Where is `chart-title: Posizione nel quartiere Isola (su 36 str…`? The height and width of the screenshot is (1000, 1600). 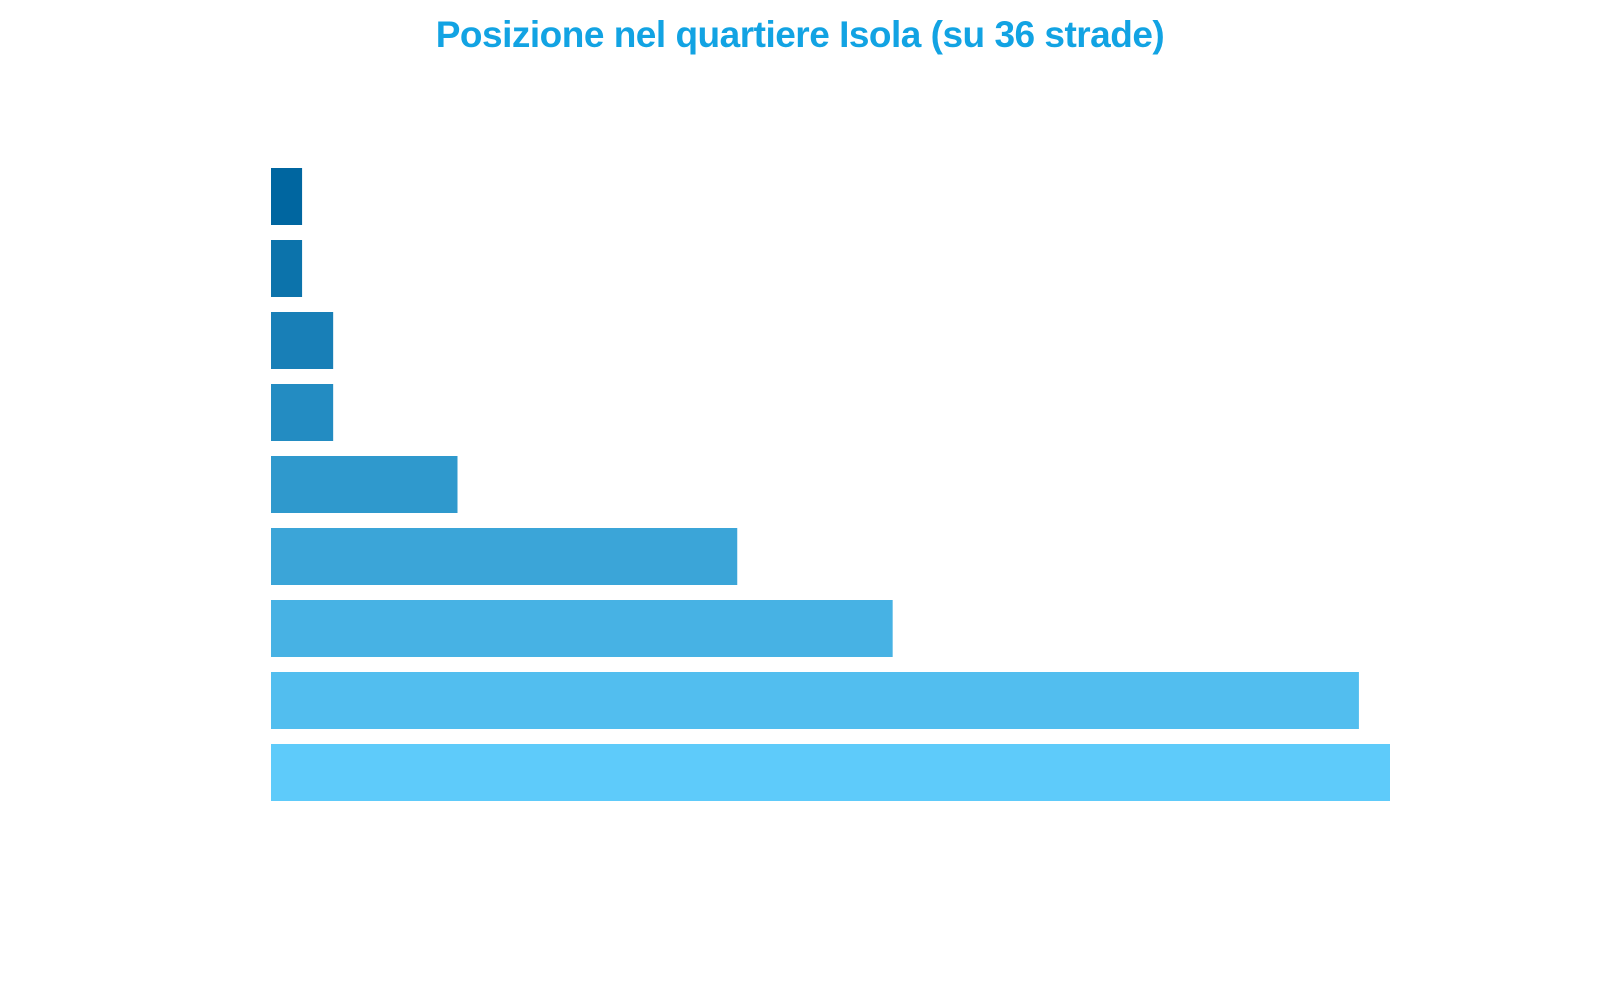
chart-title: Posizione nel quartiere Isola (su 36 str… is located at coordinates (800, 34).